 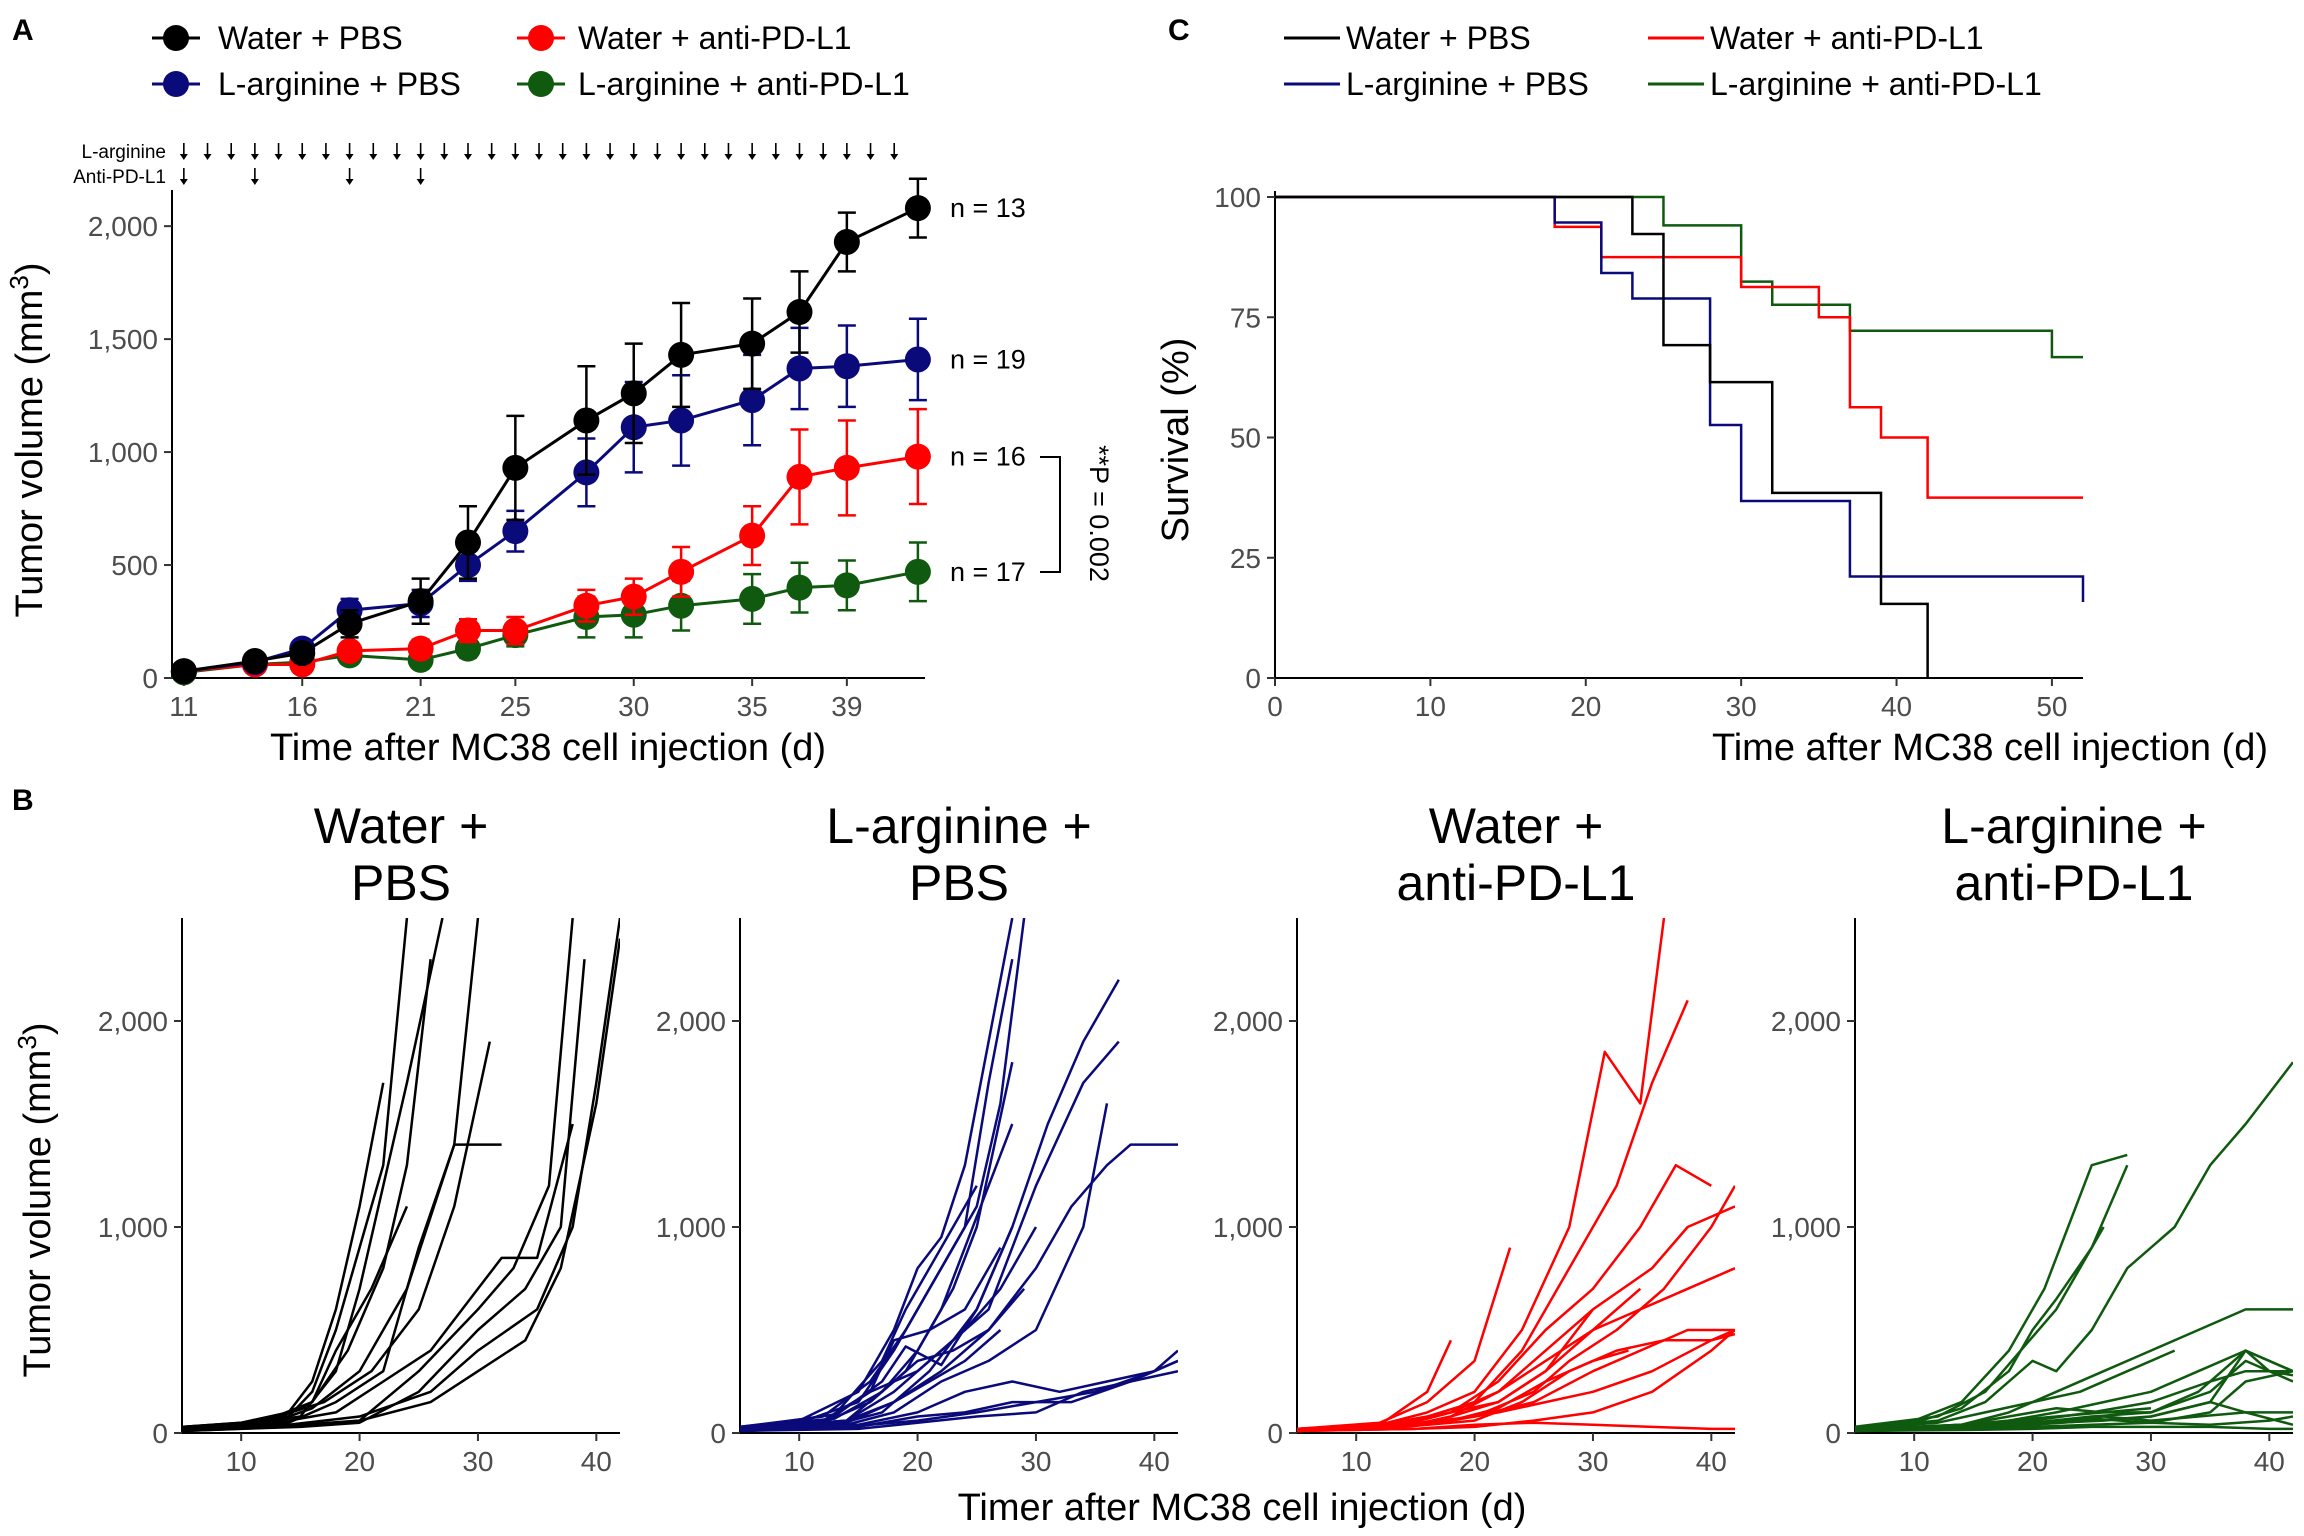 I want to click on panel-a-x-tick-label: 16, so click(x=302, y=706).